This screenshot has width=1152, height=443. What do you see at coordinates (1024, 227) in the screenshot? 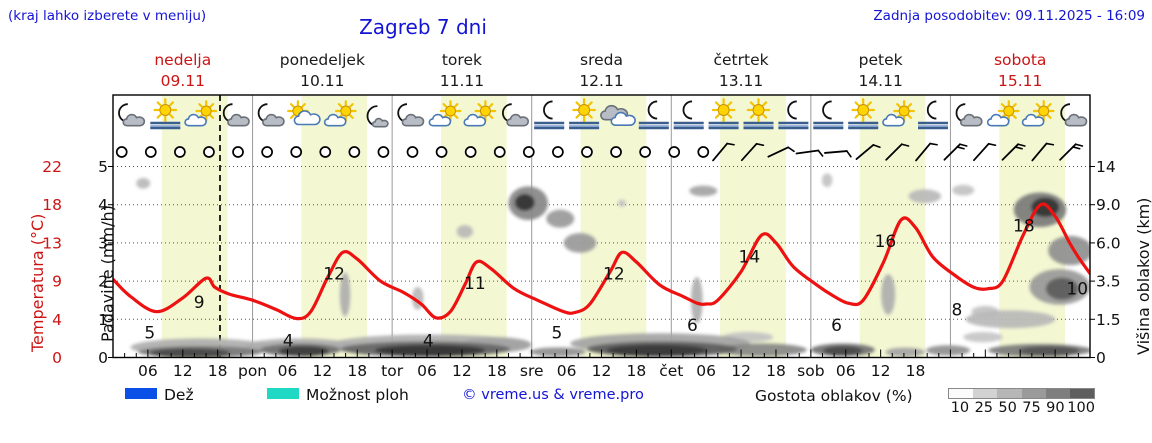
I see `temperature-extreme-label: 18` at bounding box center [1024, 227].